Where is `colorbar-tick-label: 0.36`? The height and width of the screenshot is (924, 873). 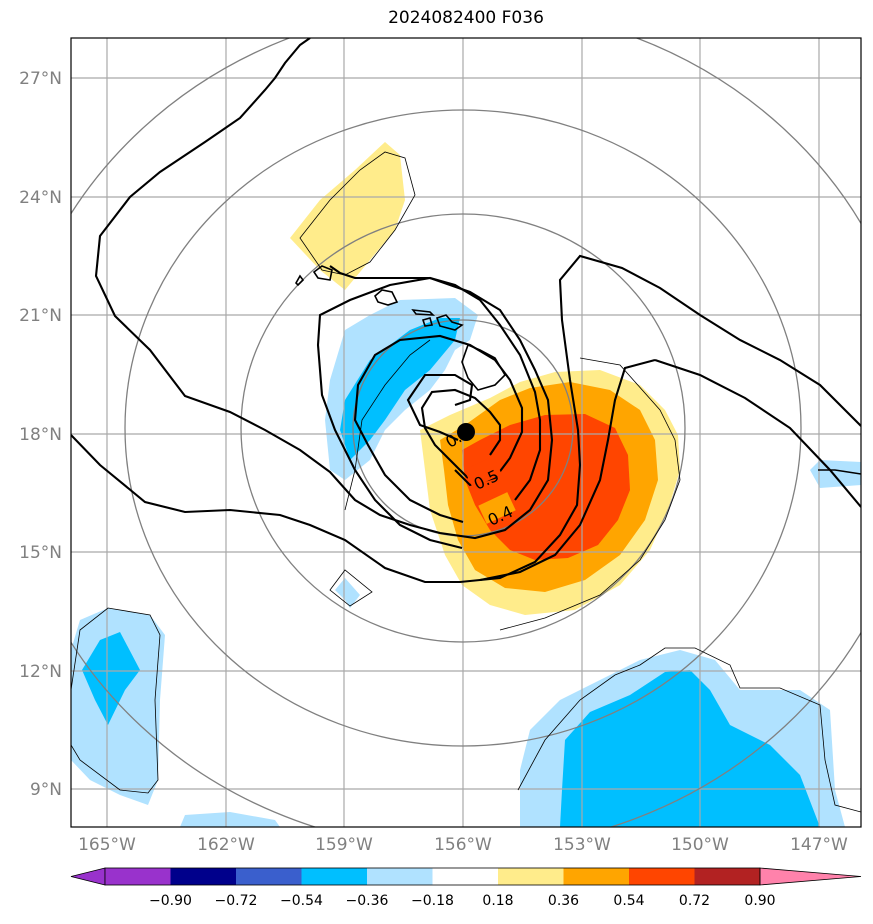
colorbar-tick-label: 0.36 is located at coordinates (563, 901).